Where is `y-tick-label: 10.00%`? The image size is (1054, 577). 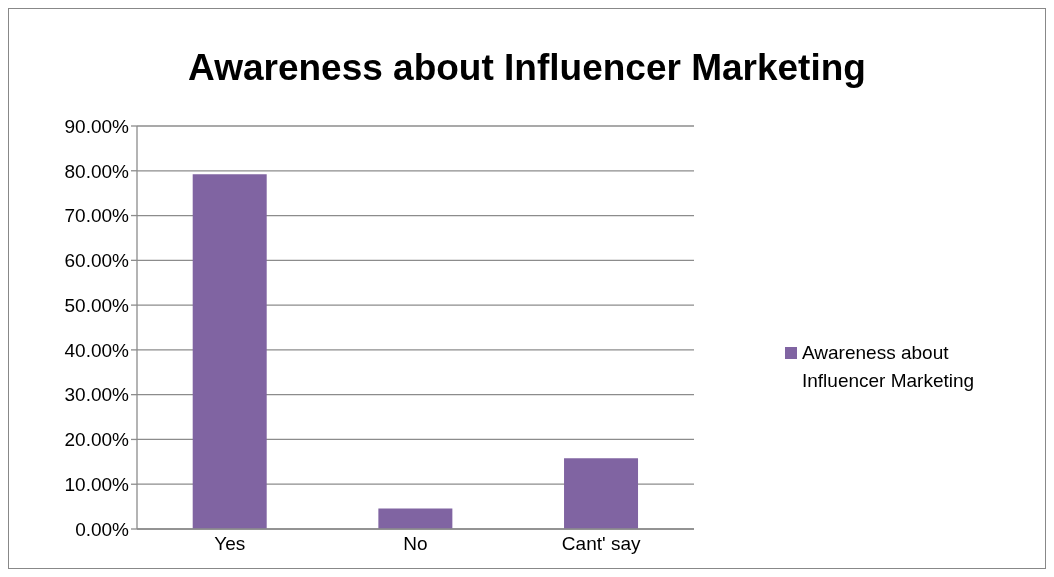 y-tick-label: 10.00% is located at coordinates (97, 484).